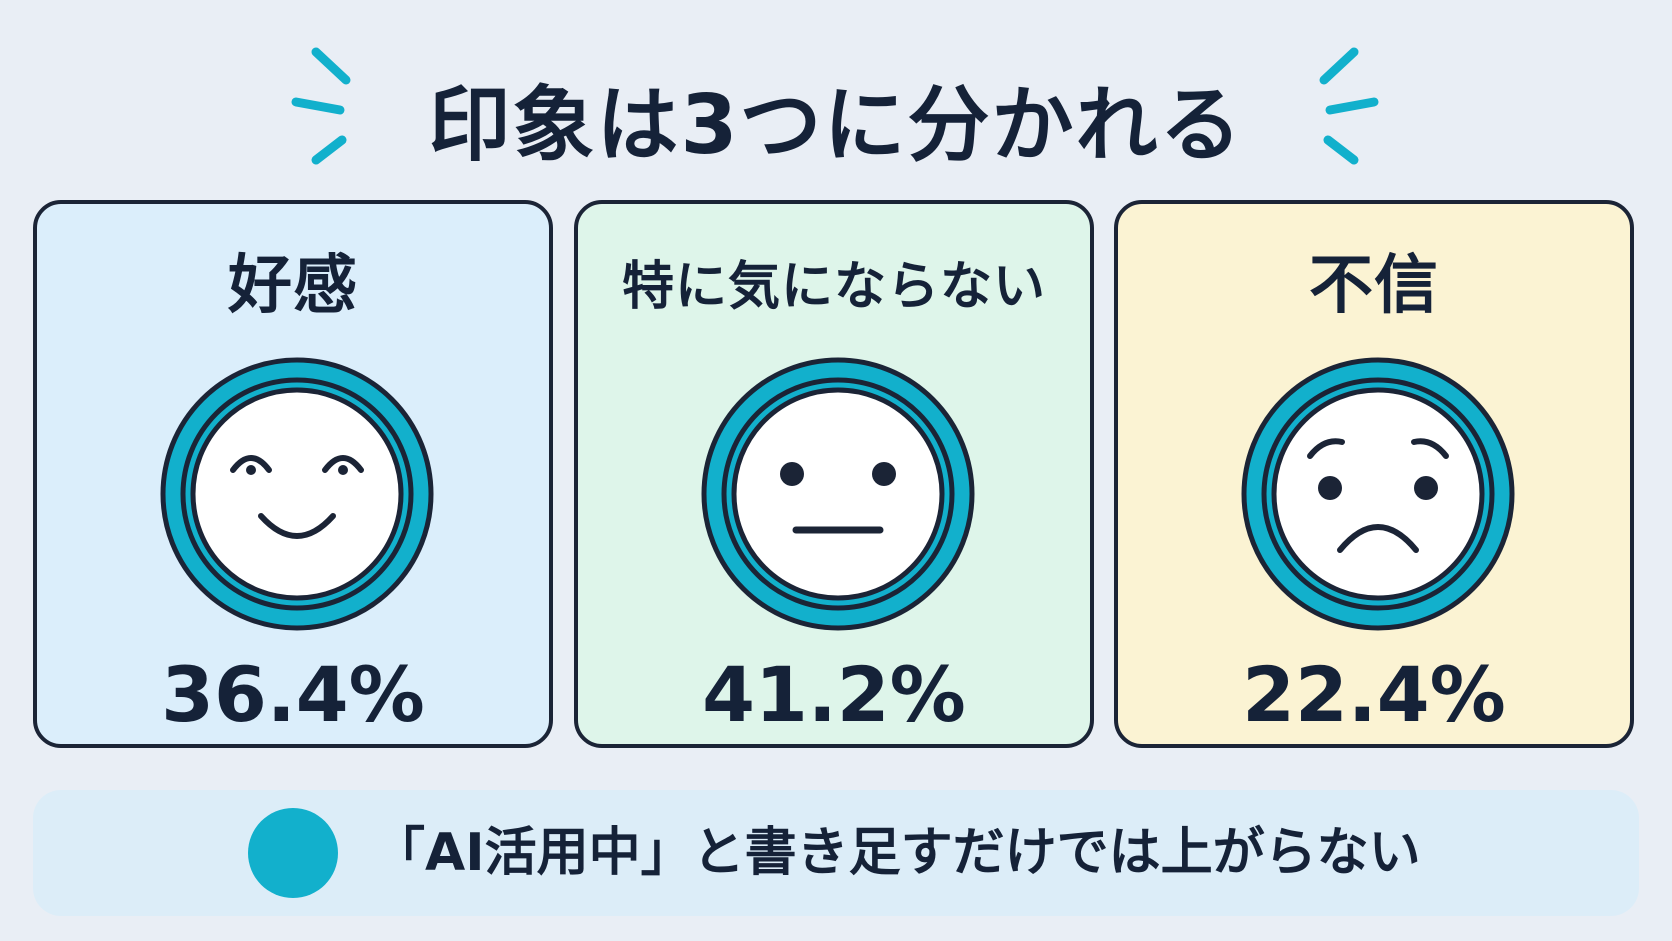 The width and height of the screenshot is (1672, 941). Describe the element at coordinates (1378, 494) in the screenshot. I see `worried-face-icon` at that location.